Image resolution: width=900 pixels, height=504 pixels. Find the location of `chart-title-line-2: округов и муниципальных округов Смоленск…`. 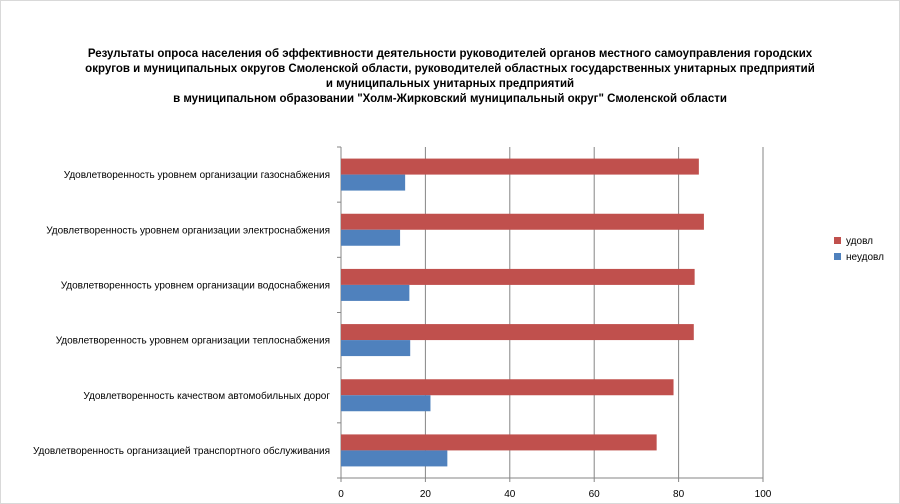

chart-title-line-2: округов и муниципальных округов Смоленск… is located at coordinates (450, 69).